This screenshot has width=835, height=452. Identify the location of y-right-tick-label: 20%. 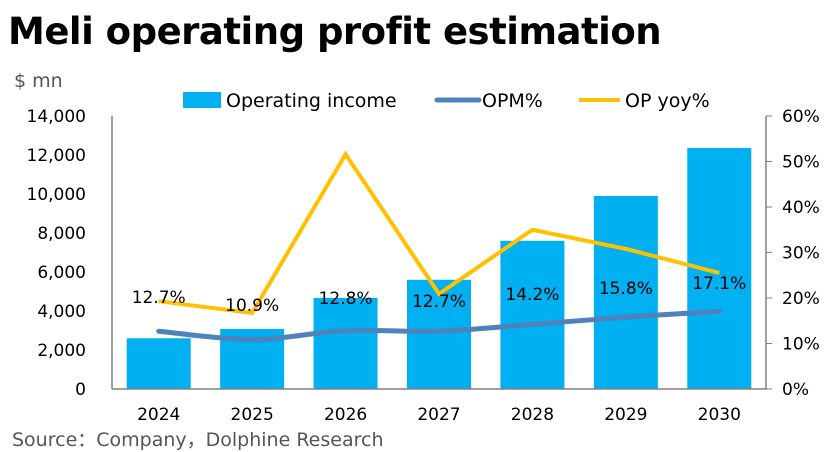
(801, 299).